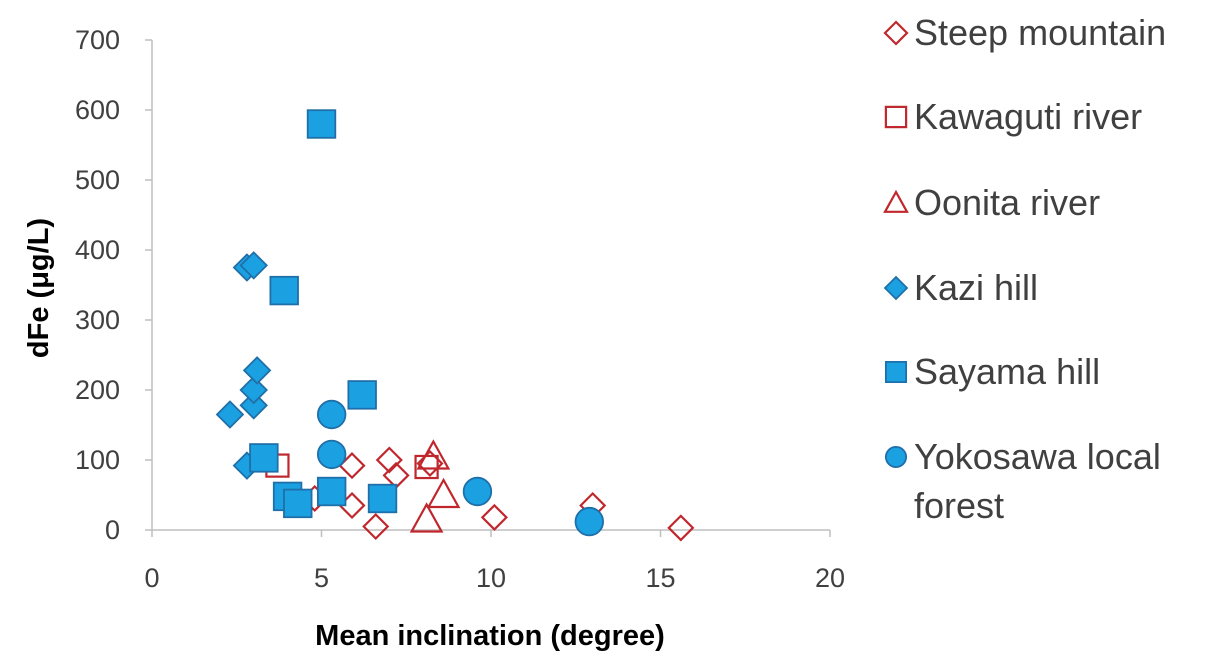 Image resolution: width=1226 pixels, height=659 pixels. What do you see at coordinates (97, 320) in the screenshot?
I see `y-tick-label: 300` at bounding box center [97, 320].